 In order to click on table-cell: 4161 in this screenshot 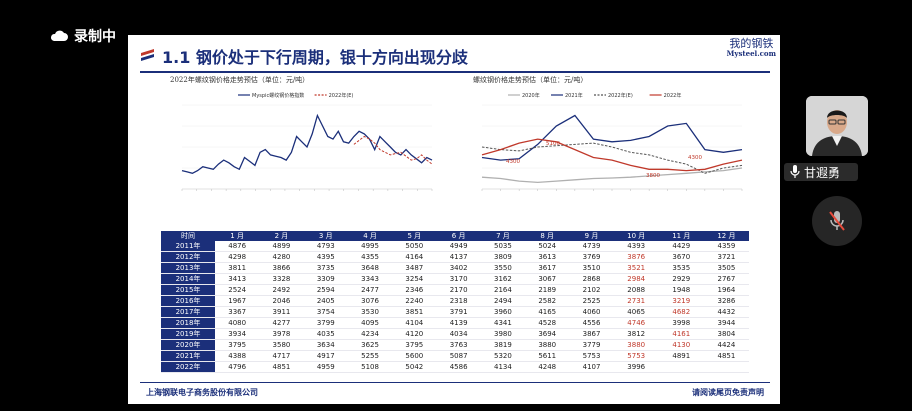, I will do `click(681, 334)`.